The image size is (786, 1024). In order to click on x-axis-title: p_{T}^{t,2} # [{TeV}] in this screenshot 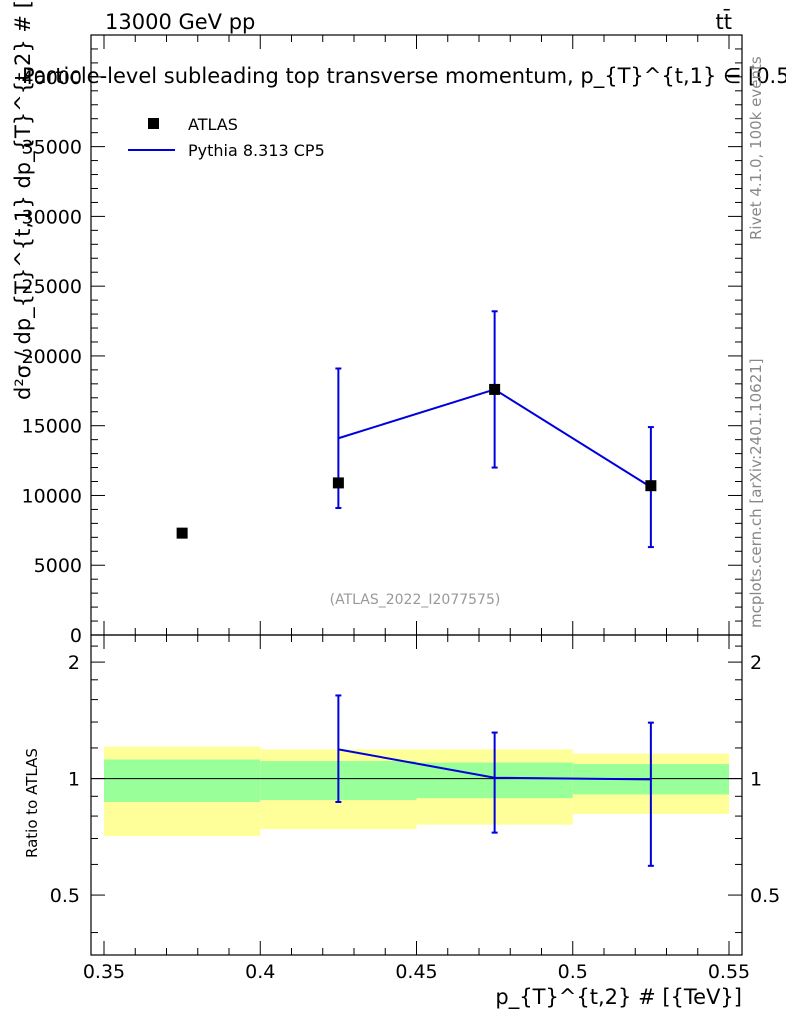, I will do `click(618, 997)`.